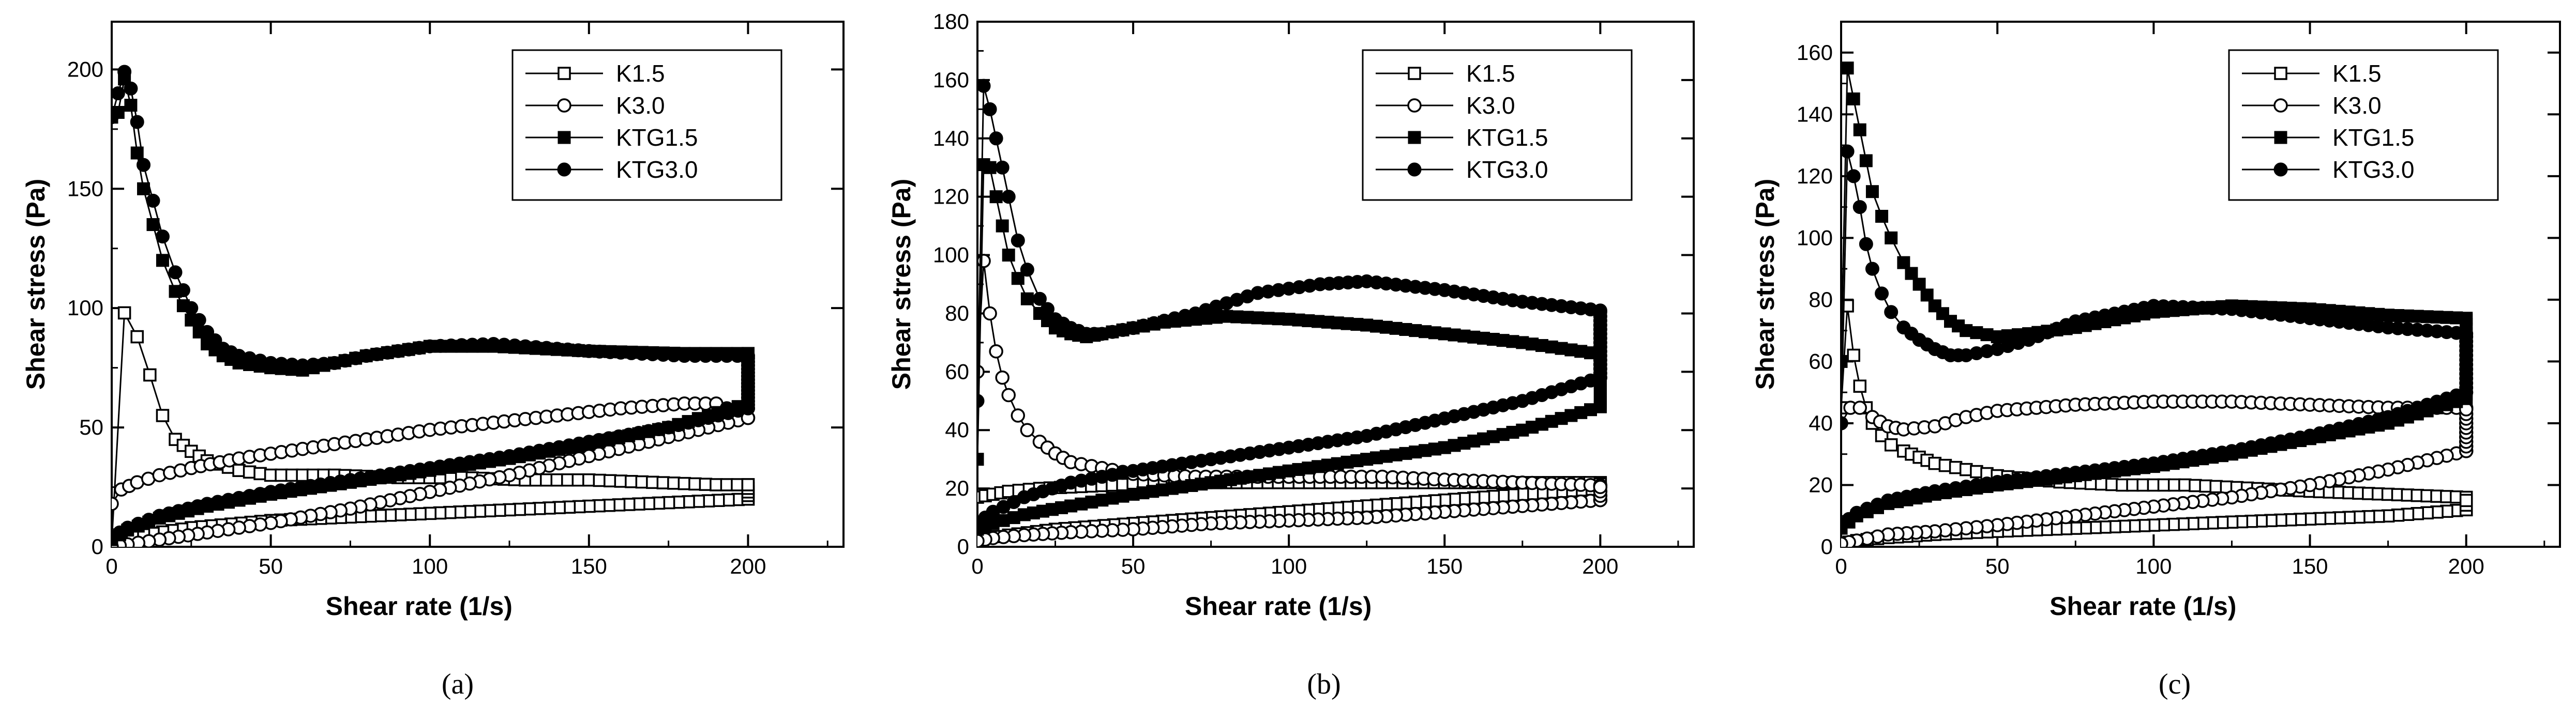  Describe the element at coordinates (1323, 684) in the screenshot. I see `panel-caption: (b)` at that location.